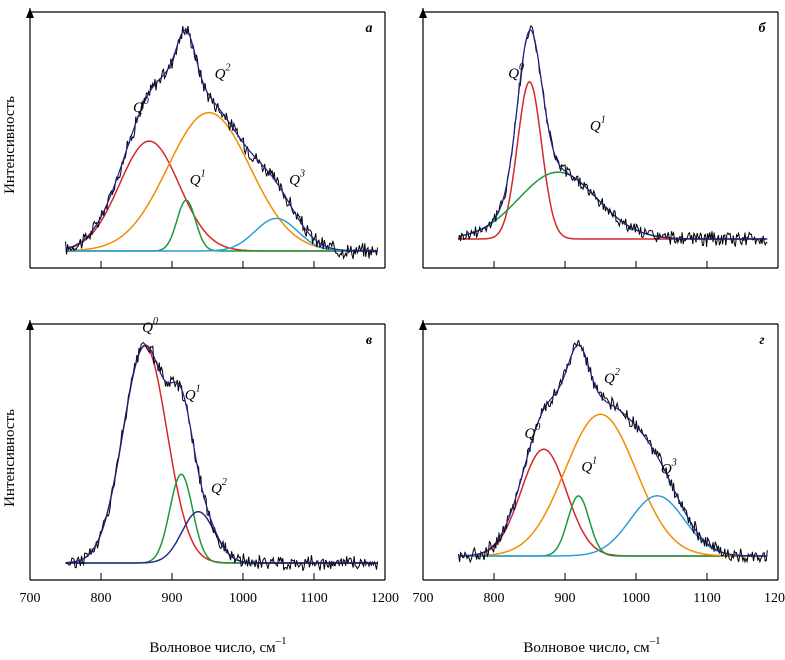 Image resolution: width=785 pixels, height=660 pixels. I want to click on panel-letter: а, so click(369, 28).